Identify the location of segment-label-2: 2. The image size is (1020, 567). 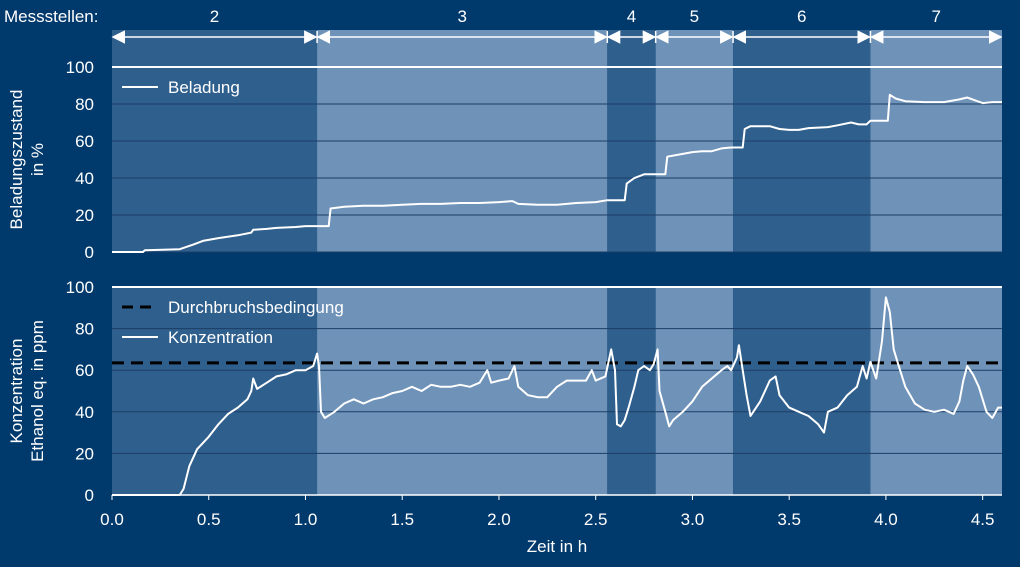
(214, 16).